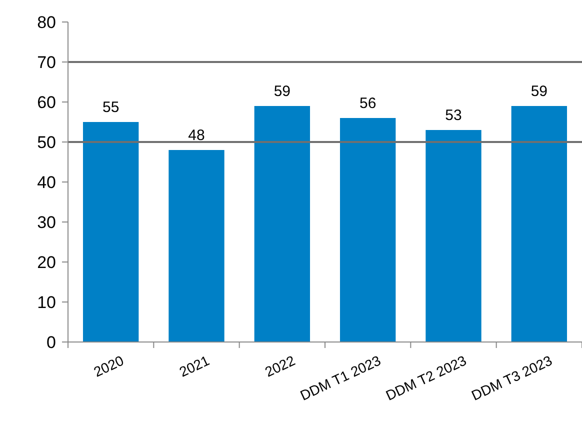 The width and height of the screenshot is (582, 432). I want to click on x-tick-label: 2022, so click(280, 366).